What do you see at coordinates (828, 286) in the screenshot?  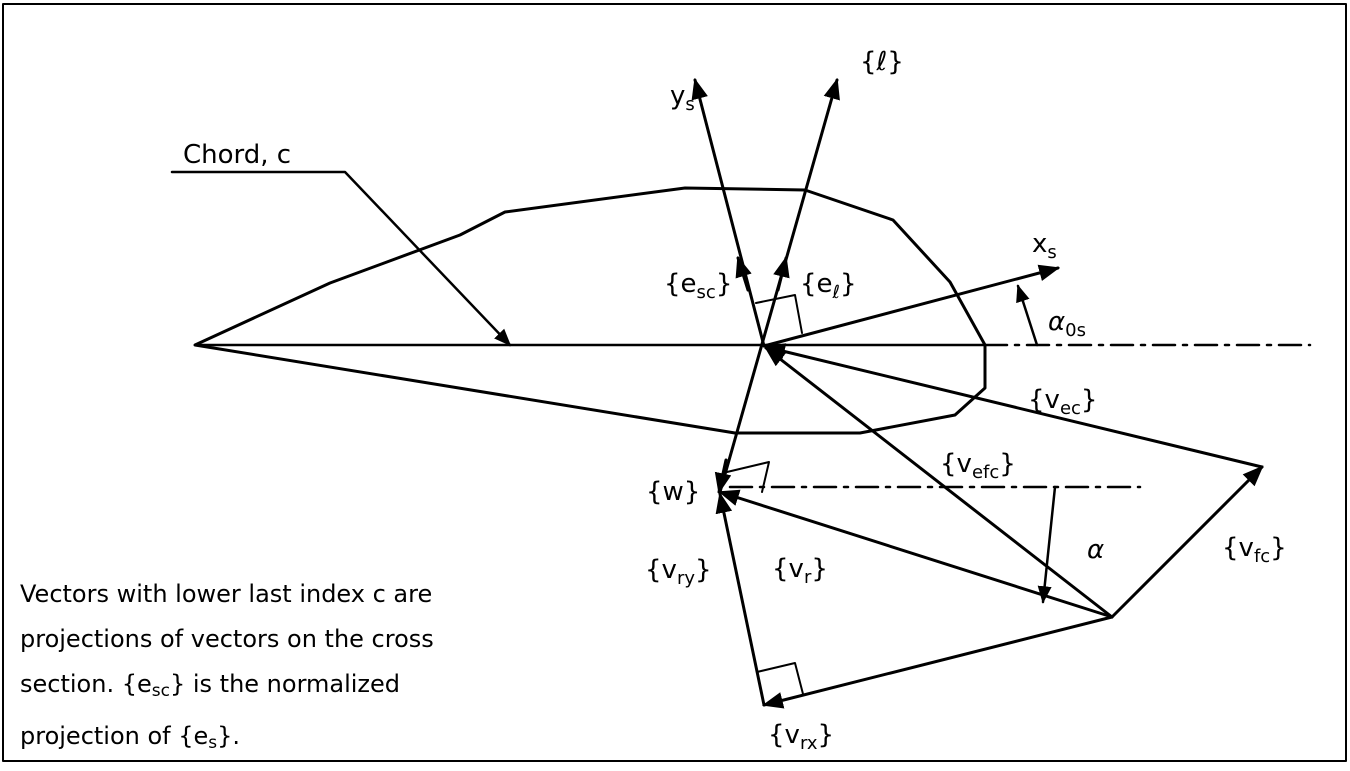 I see `el-label: {eℓ}` at bounding box center [828, 286].